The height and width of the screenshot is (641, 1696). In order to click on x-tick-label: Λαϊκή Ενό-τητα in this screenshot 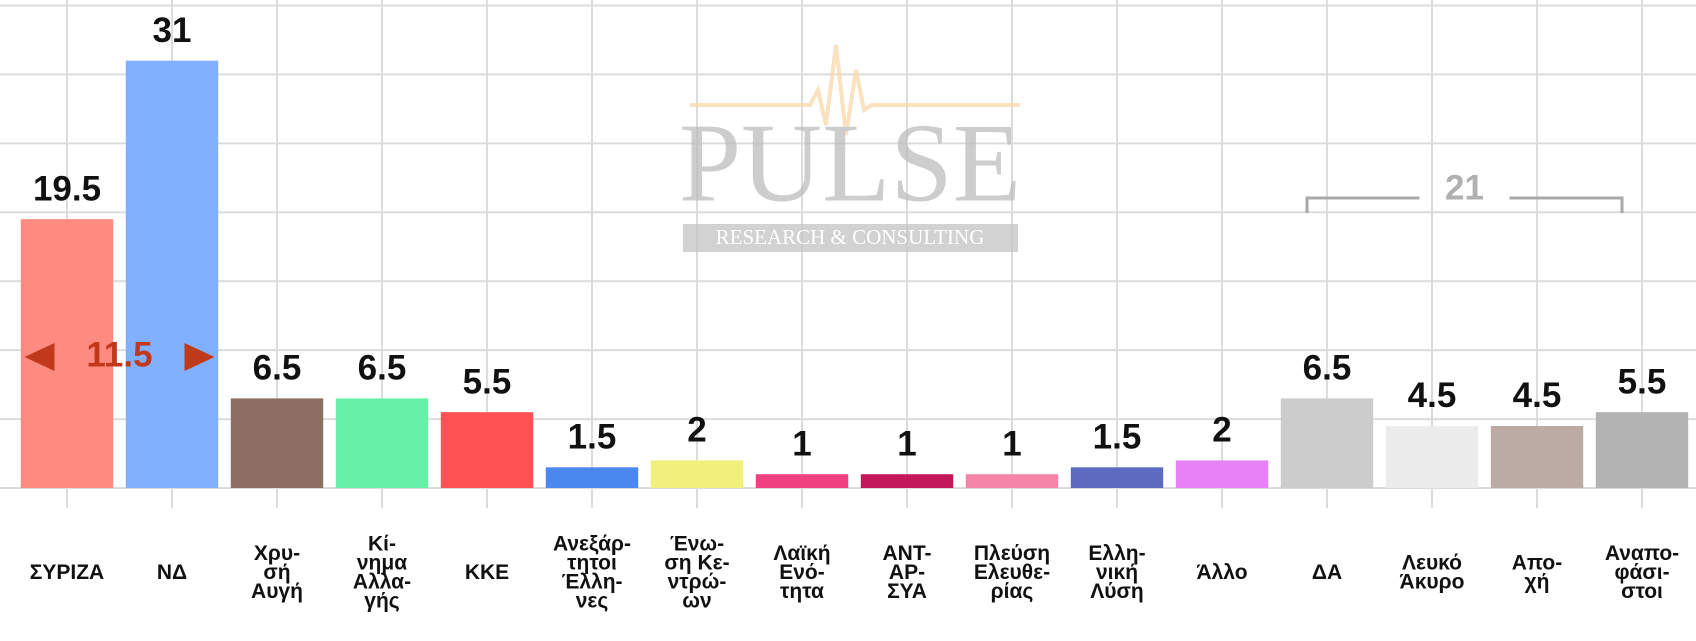, I will do `click(801, 572)`.